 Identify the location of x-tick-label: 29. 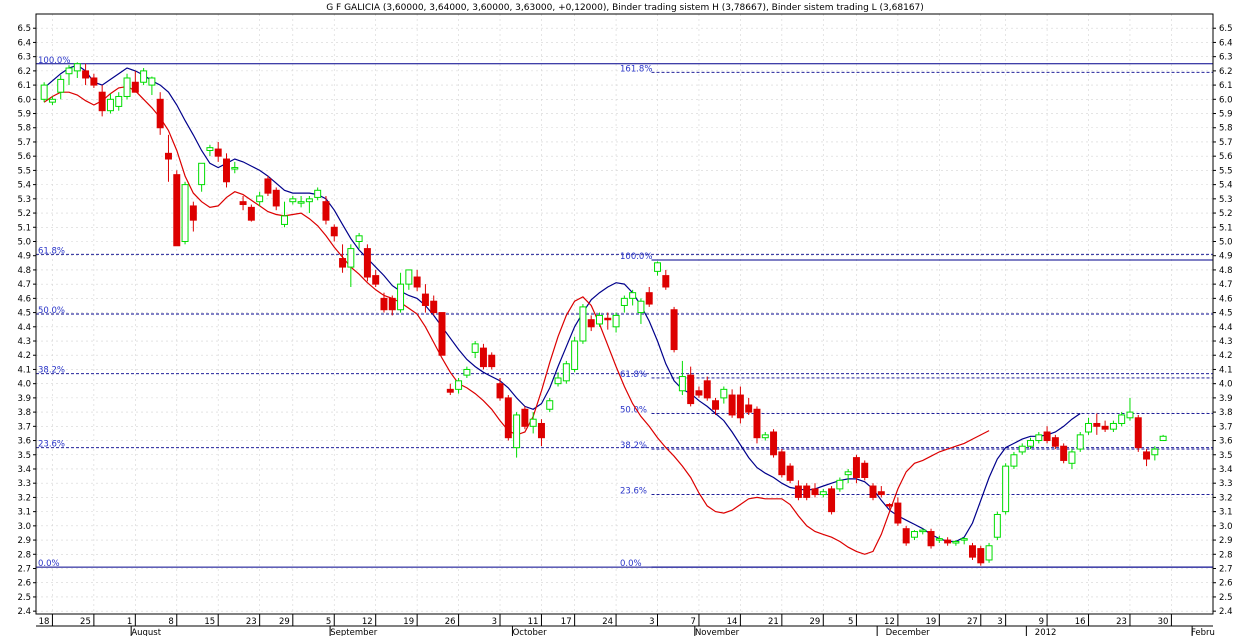
(284, 622).